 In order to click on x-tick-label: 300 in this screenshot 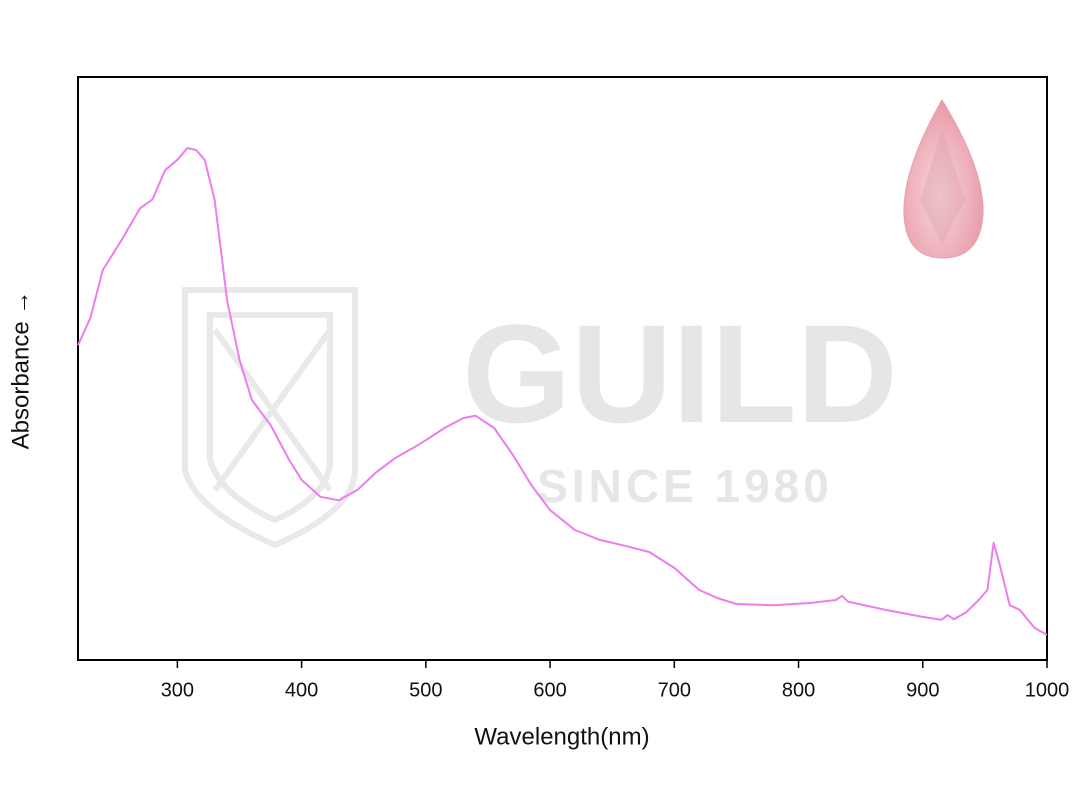, I will do `click(177, 690)`.